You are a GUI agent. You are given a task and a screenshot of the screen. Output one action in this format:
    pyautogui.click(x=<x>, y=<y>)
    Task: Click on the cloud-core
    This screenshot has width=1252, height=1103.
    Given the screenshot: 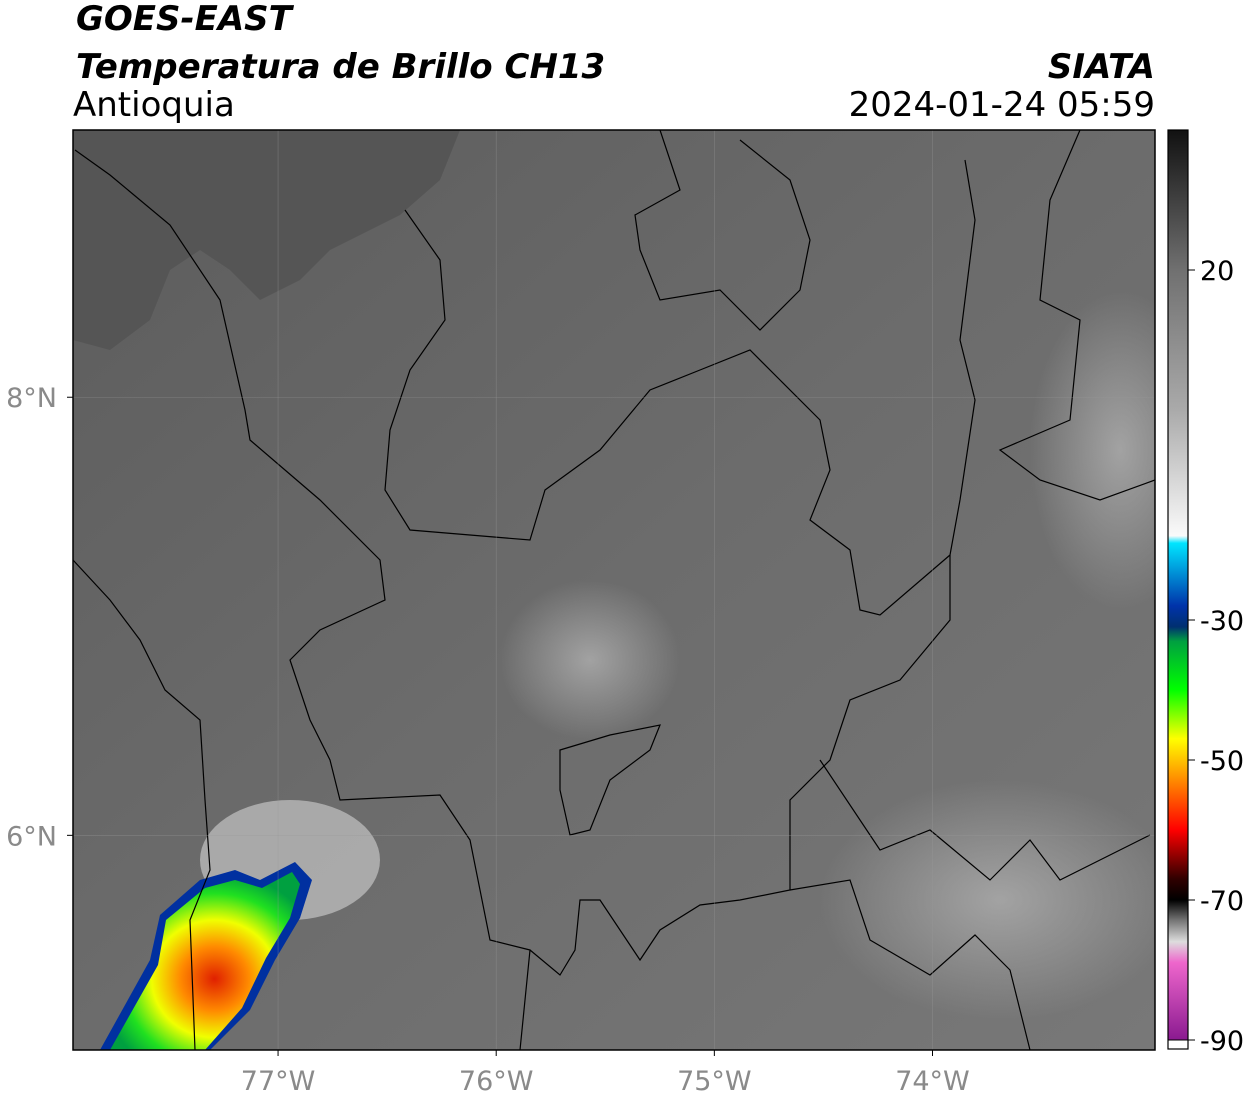 What is the action you would take?
    pyautogui.click(x=205, y=961)
    